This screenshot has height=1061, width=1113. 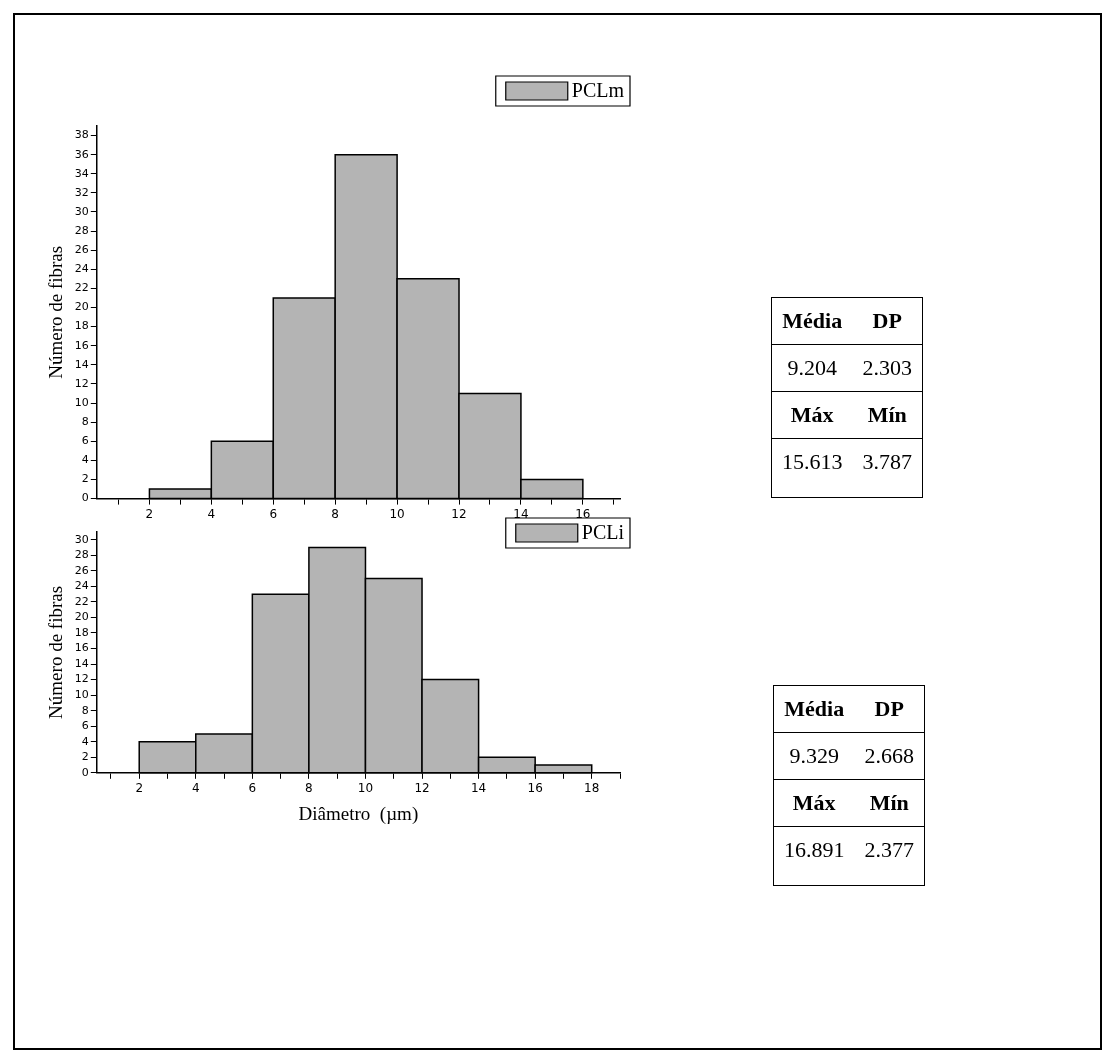 What do you see at coordinates (812, 462) in the screenshot?
I see `data-label: 15.613` at bounding box center [812, 462].